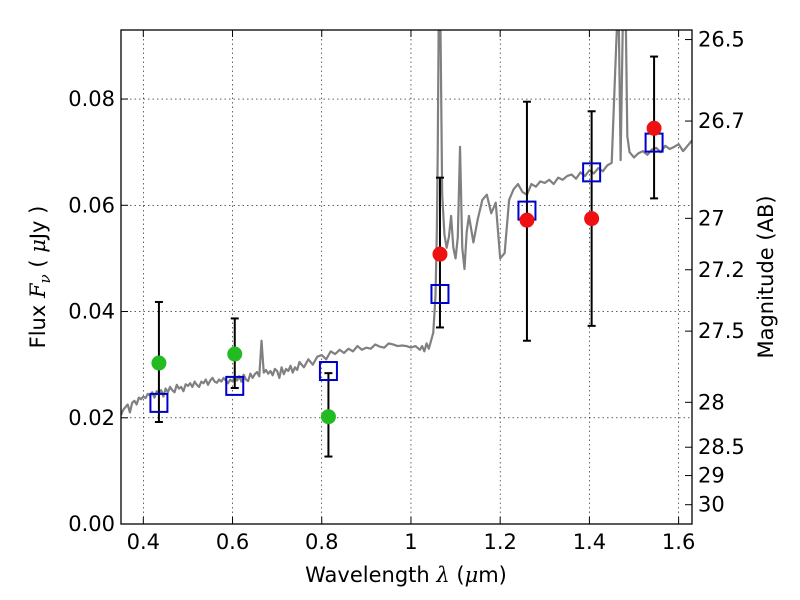 This screenshot has height=600, width=800. I want to click on y2-tick-label: 28, so click(711, 402).